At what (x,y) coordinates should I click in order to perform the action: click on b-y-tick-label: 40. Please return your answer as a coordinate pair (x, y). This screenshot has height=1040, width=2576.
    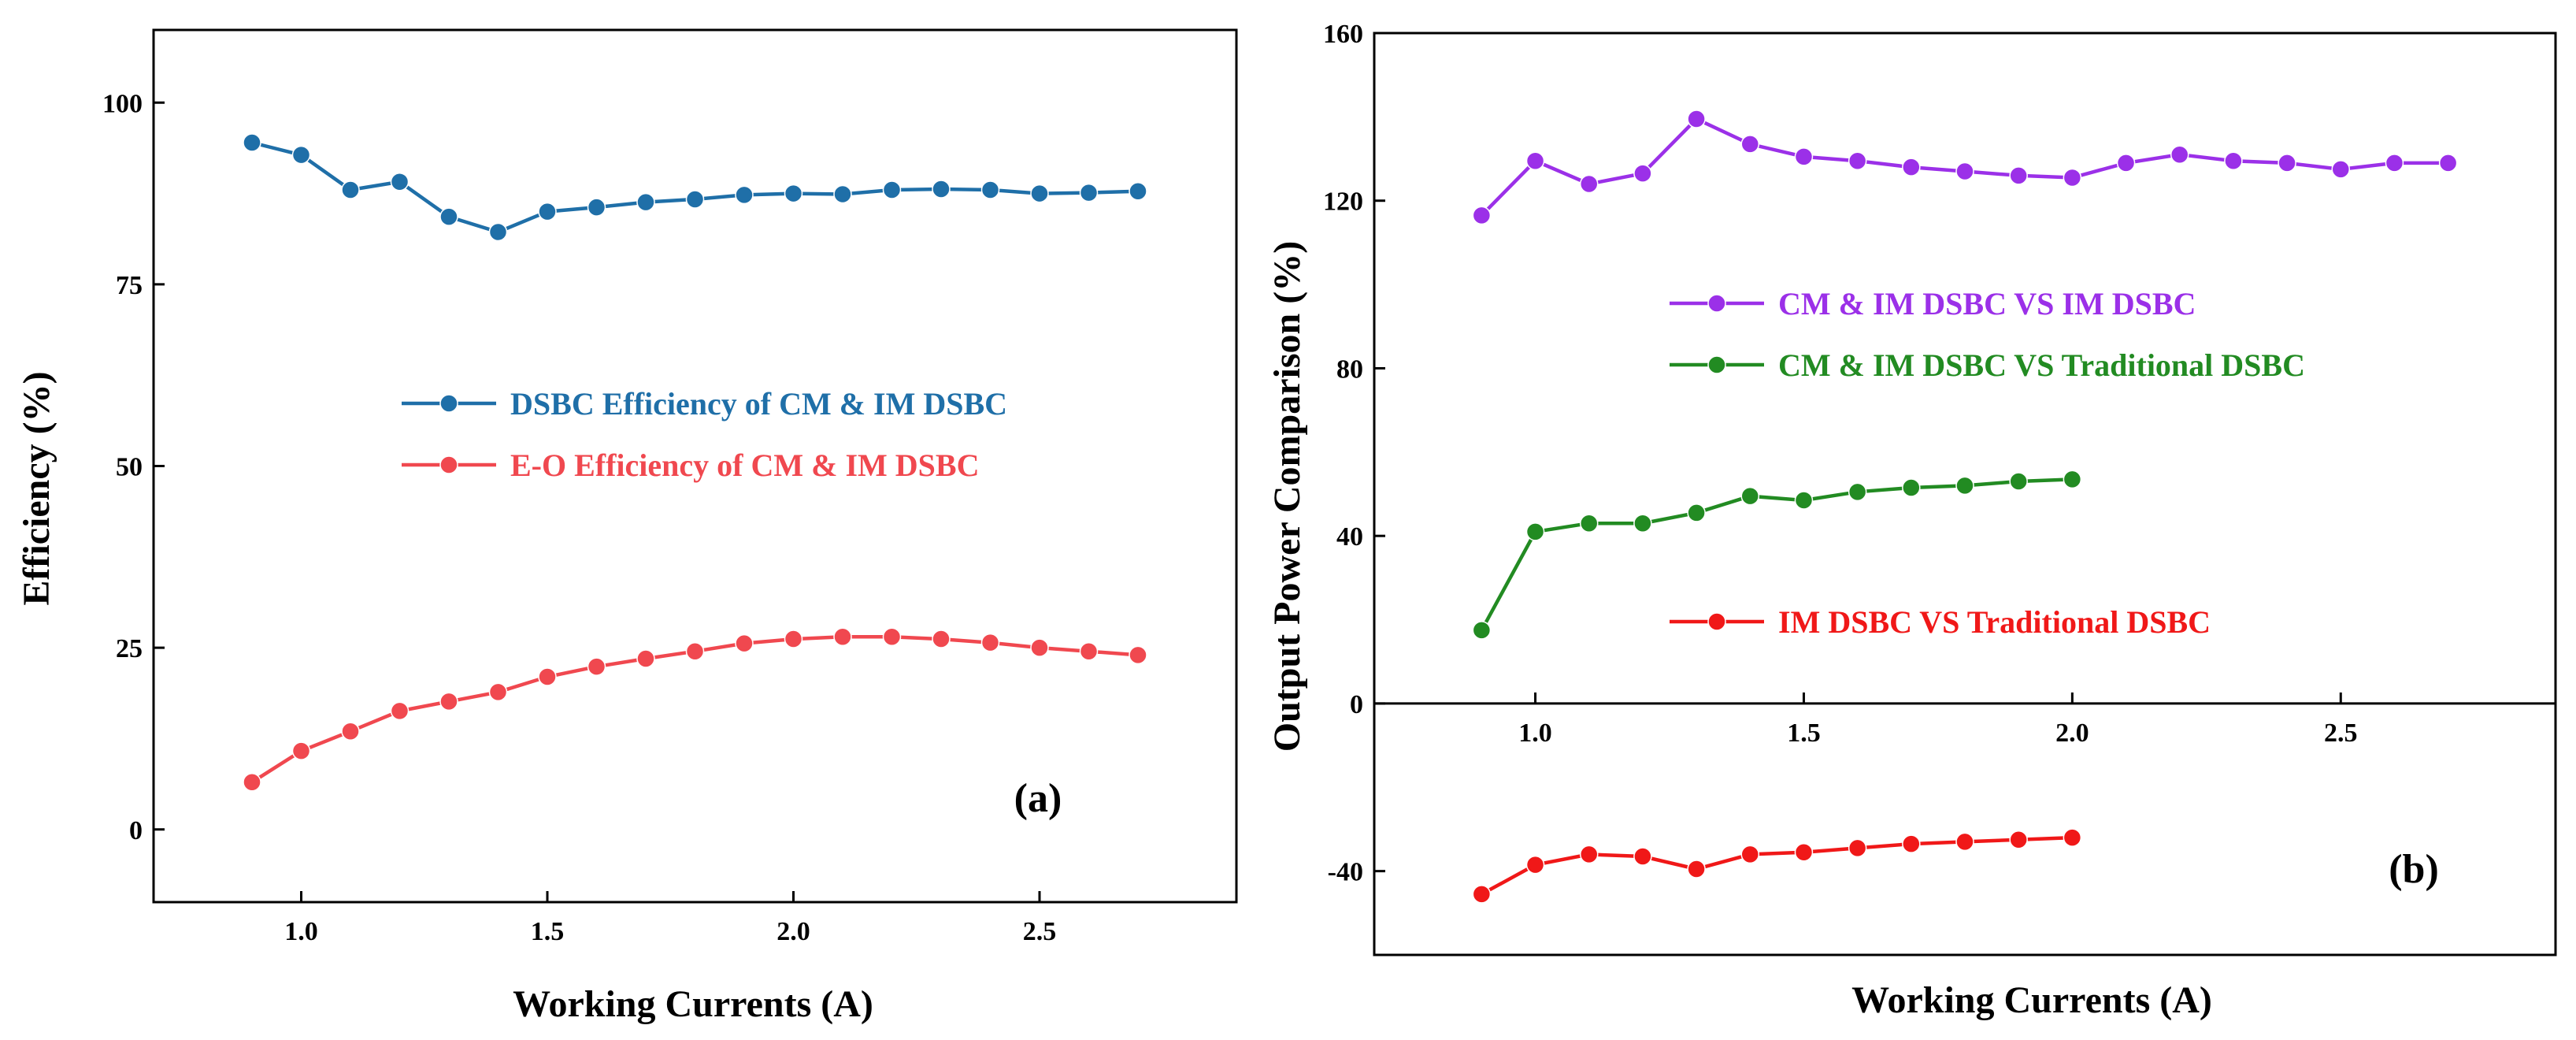
    Looking at the image, I should click on (1349, 537).